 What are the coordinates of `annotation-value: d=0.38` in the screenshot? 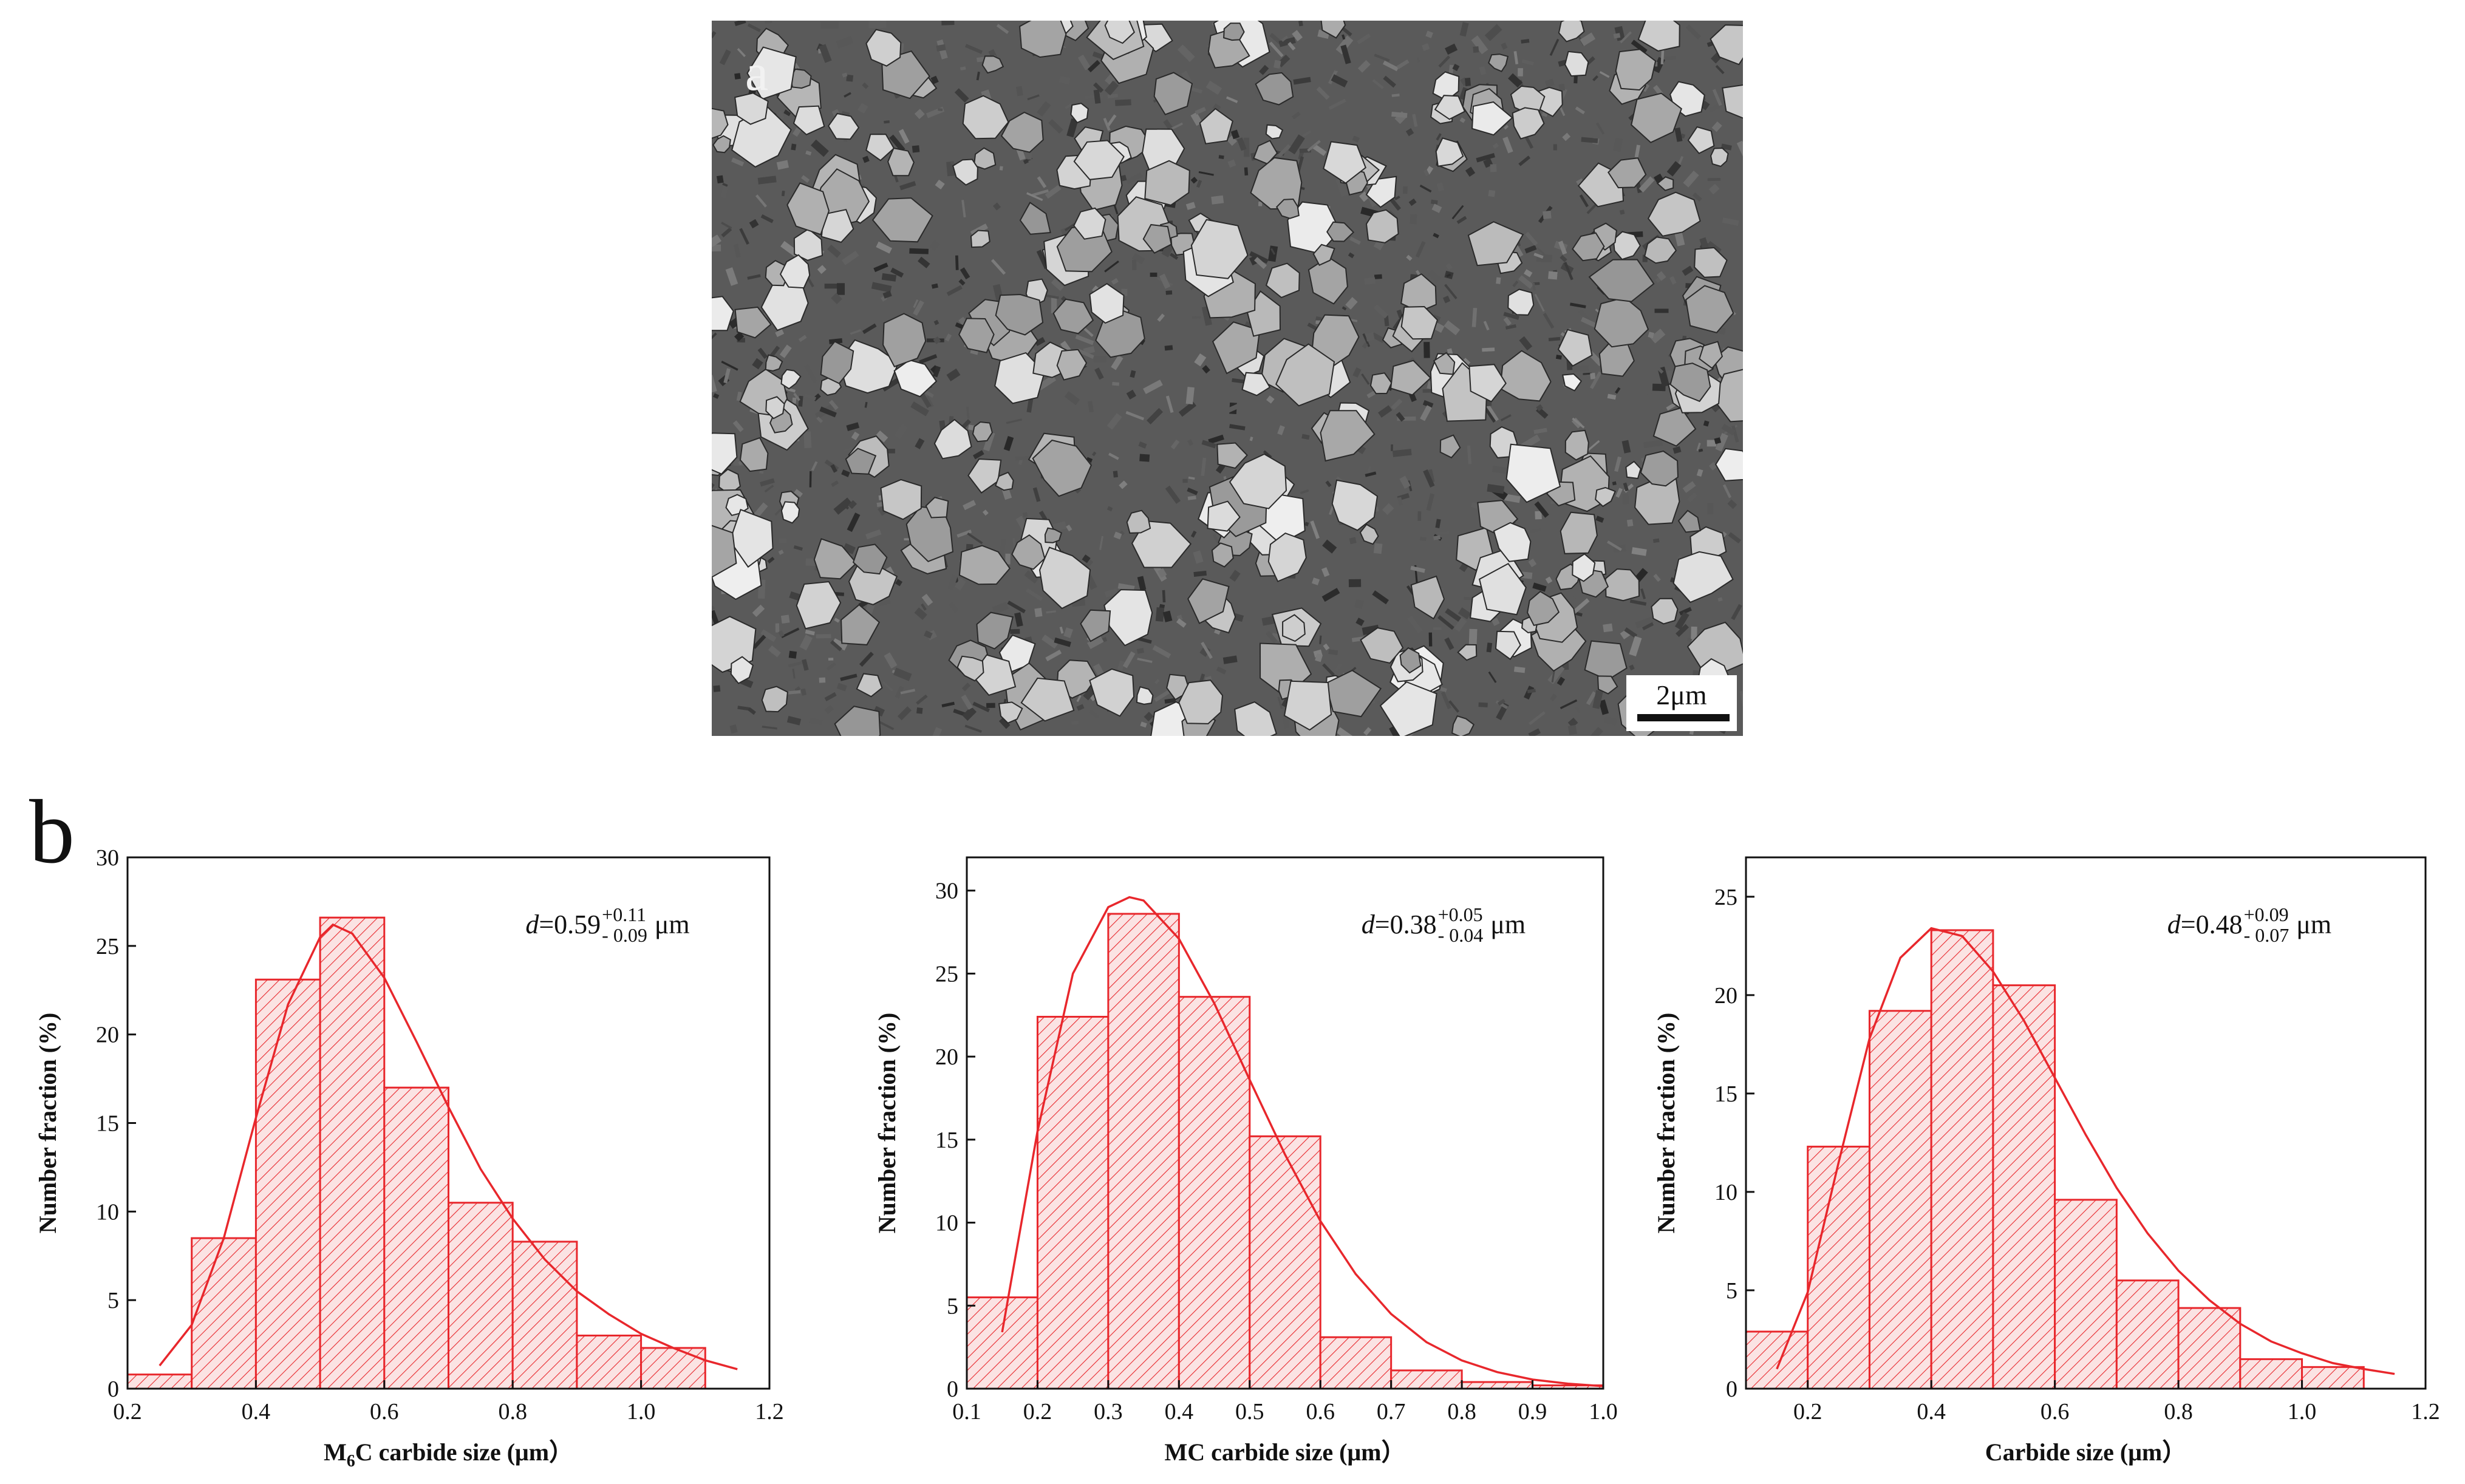 It's located at (1399, 924).